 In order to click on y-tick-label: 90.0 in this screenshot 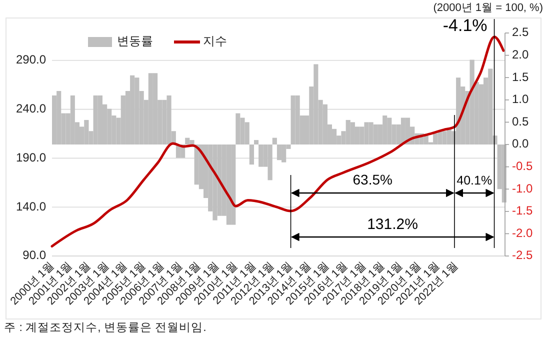, I will do `click(34, 255)`.